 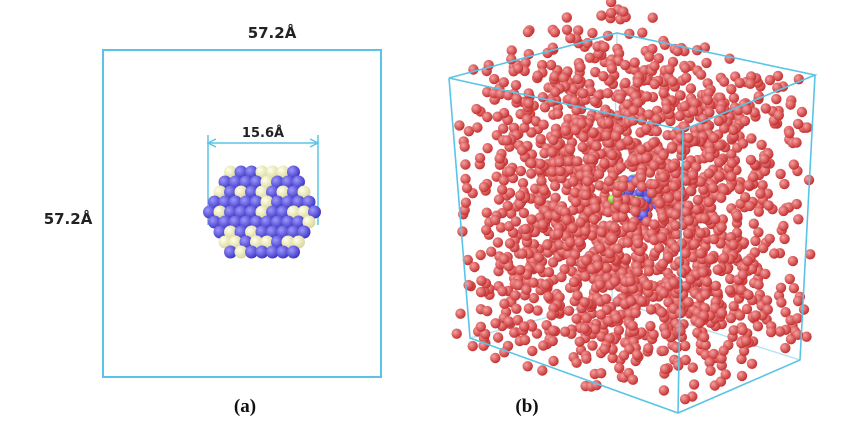 I want to click on width-label: 57.2Å, so click(x=272, y=32).